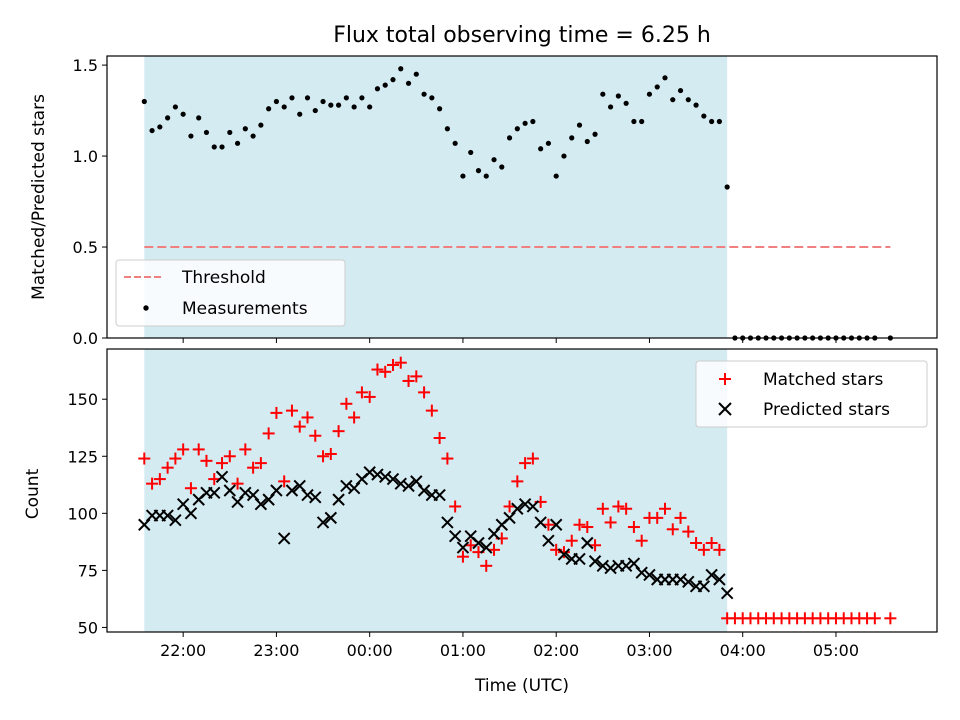 The width and height of the screenshot is (960, 720). Describe the element at coordinates (509, 646) in the screenshot. I see `bottom-x-axis: 22:00 23:00 00:00 01:00 02:00 03:00 04:00 05:00` at that location.